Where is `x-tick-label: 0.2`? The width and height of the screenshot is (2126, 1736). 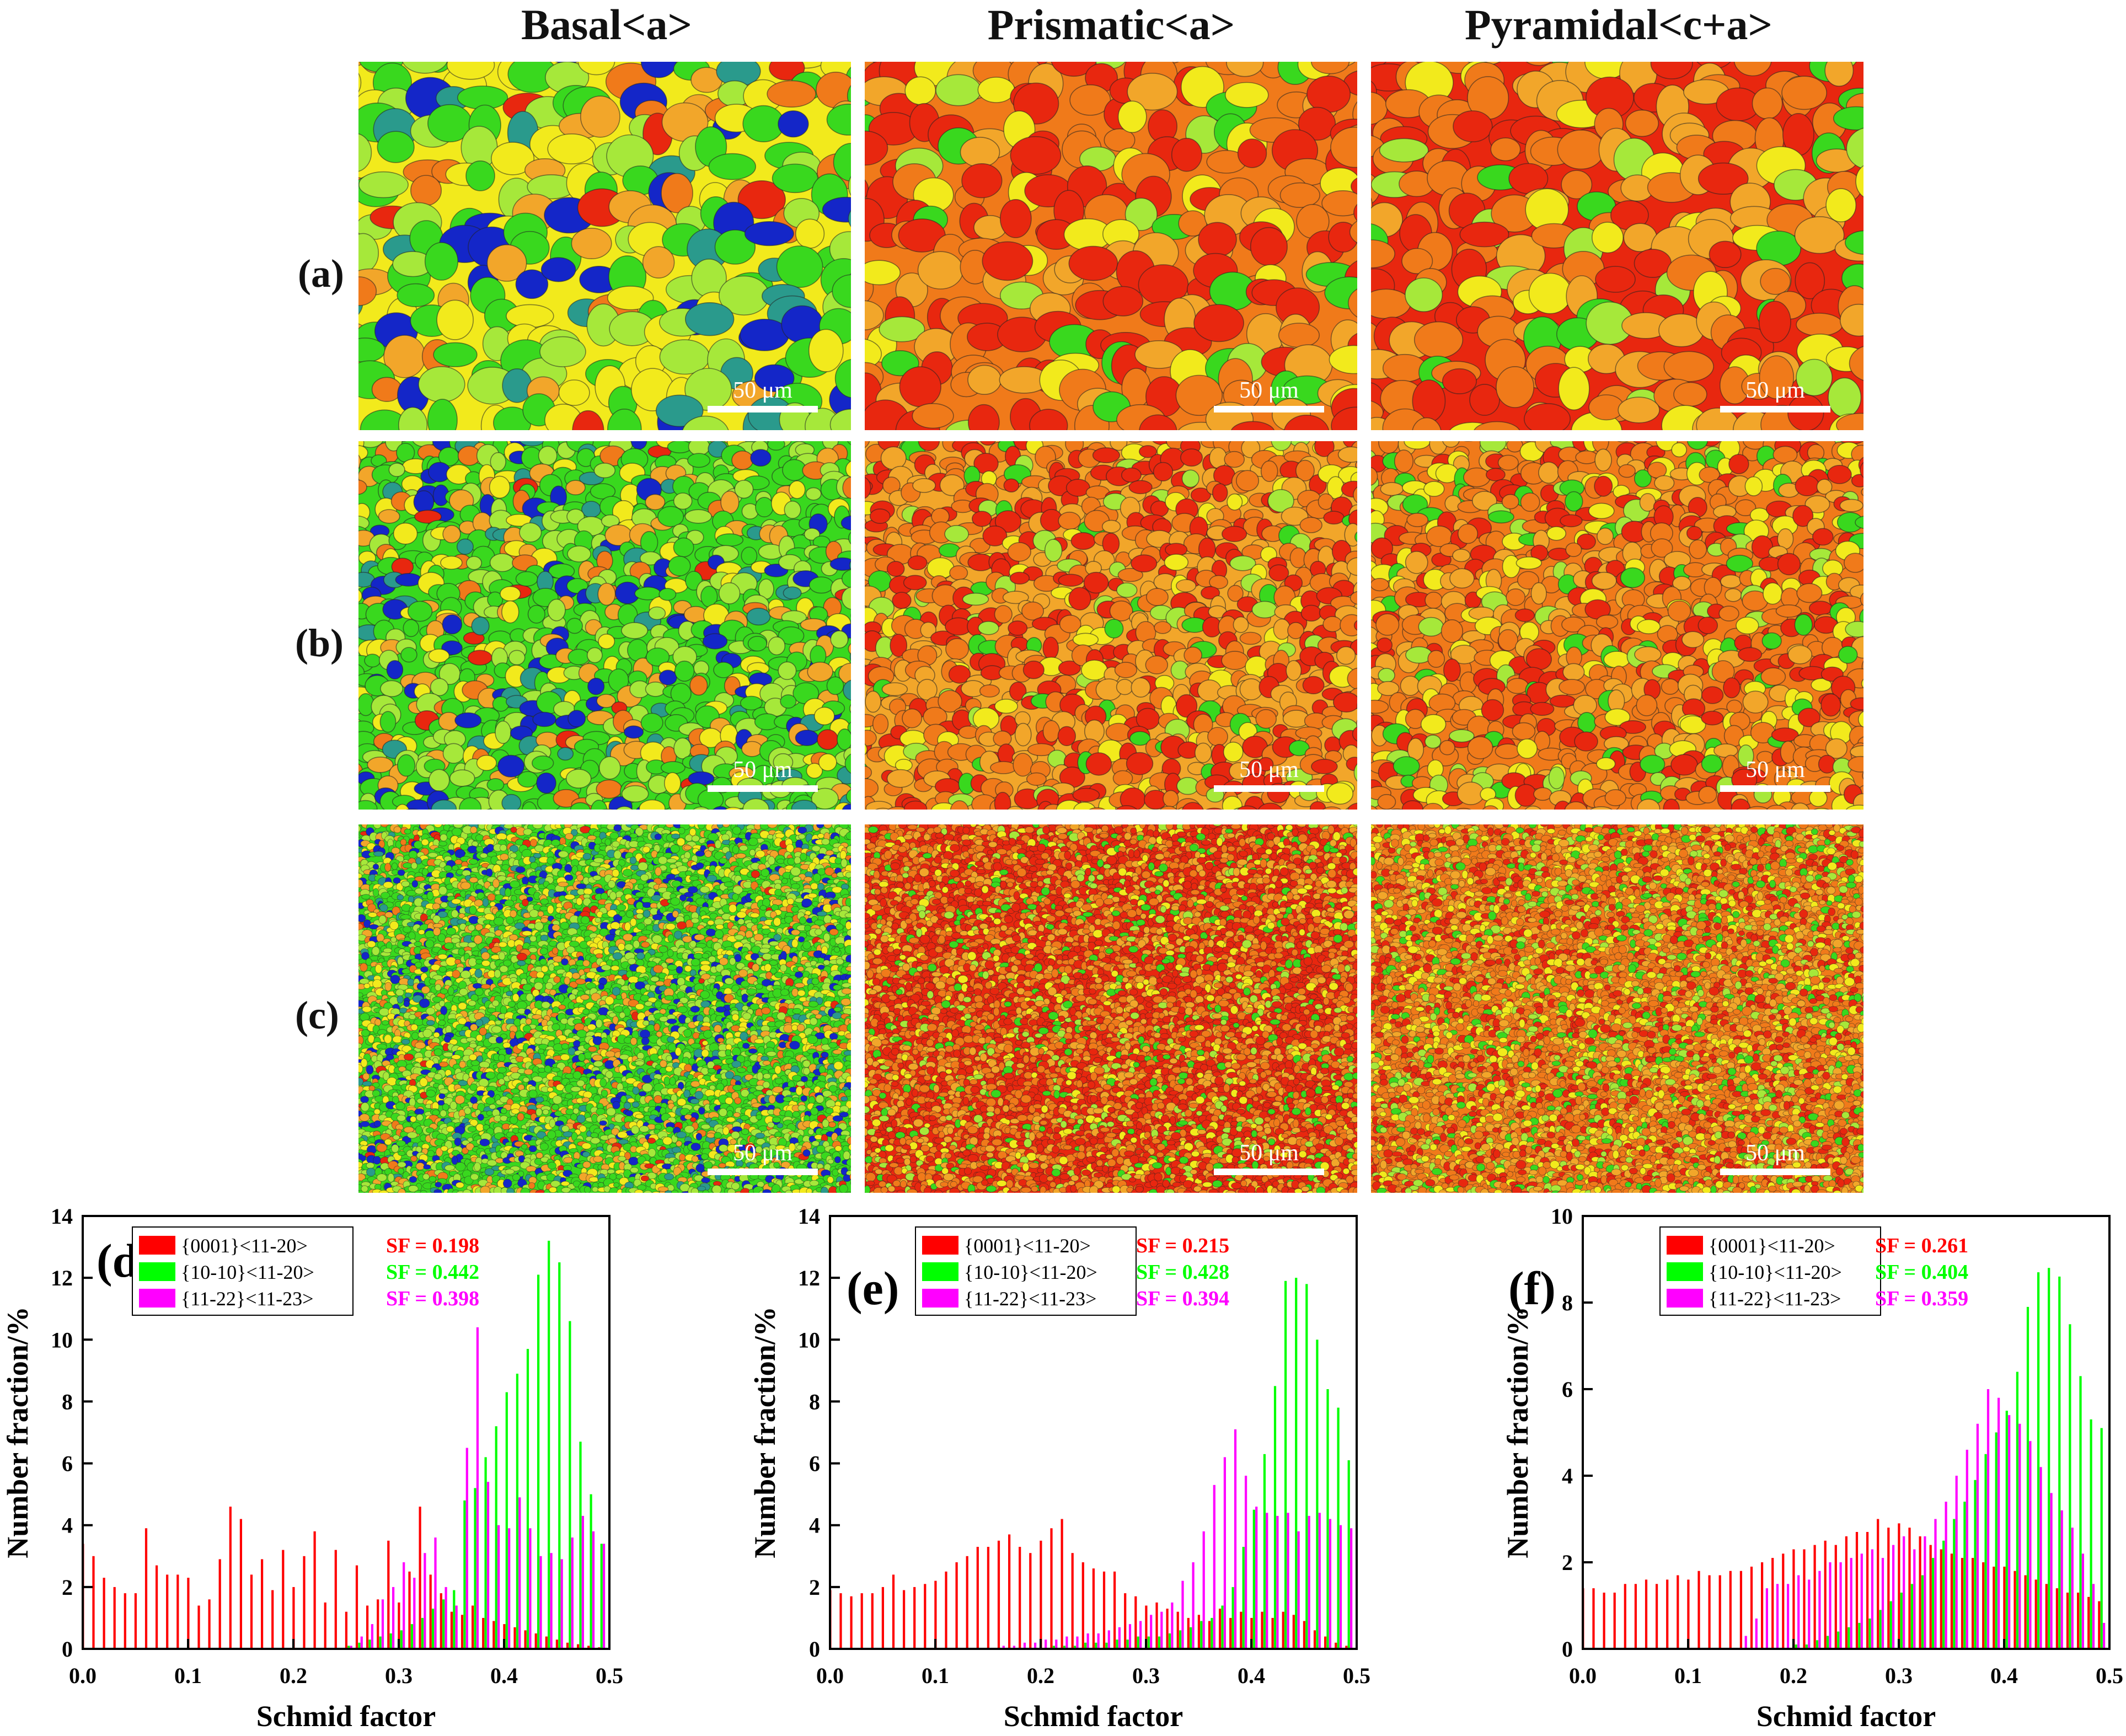
x-tick-label: 0.2 is located at coordinates (1794, 1675).